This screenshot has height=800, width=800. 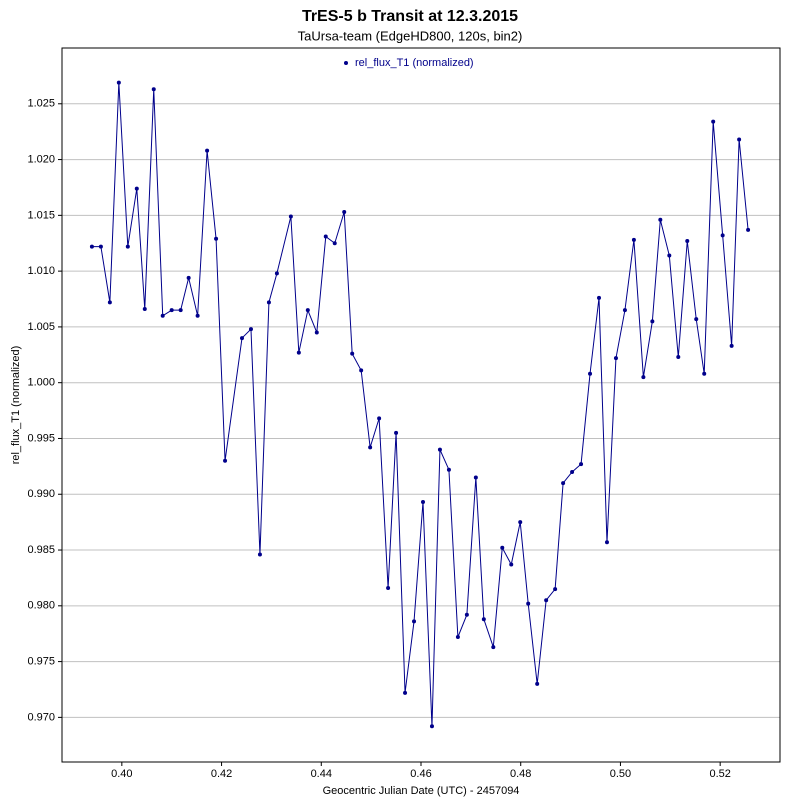 I want to click on y-tick-label: 1.010, so click(x=41, y=271).